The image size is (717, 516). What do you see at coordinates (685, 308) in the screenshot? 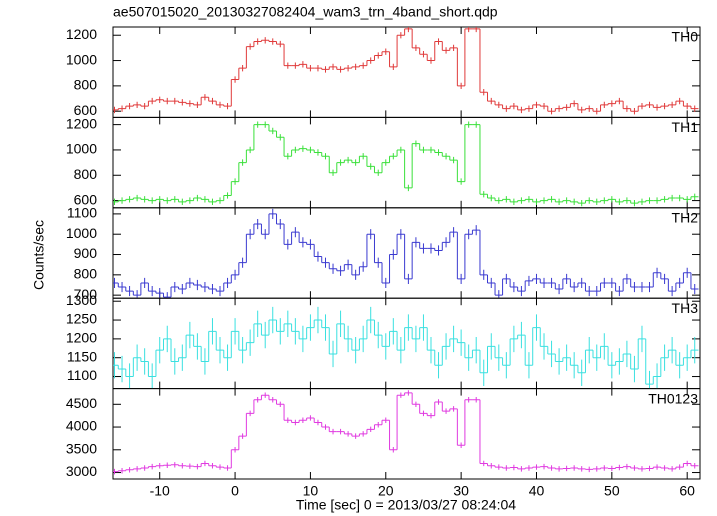
I see `panel-label: TH3` at bounding box center [685, 308].